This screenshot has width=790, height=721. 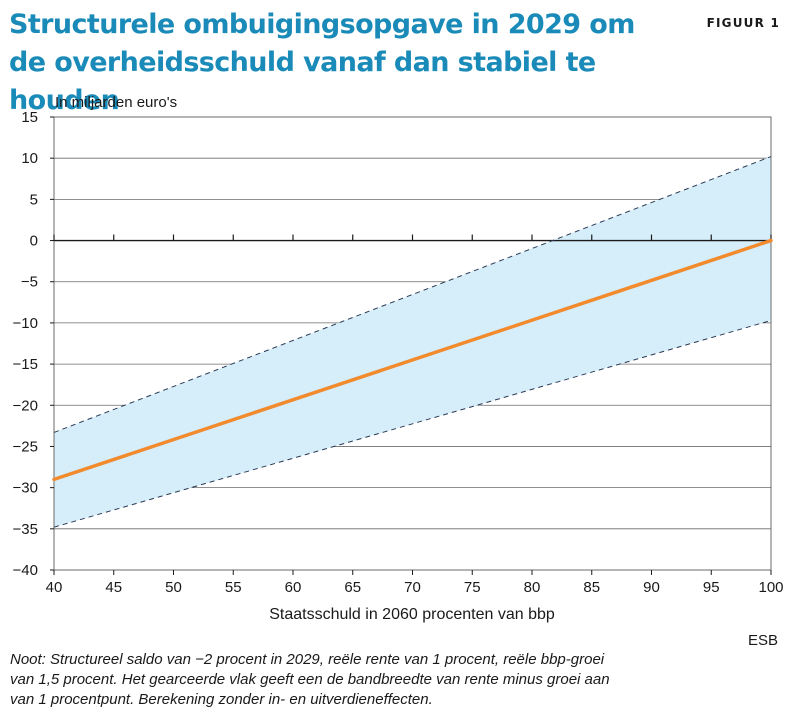 I want to click on y-tick-label: 0, so click(x=34, y=241).